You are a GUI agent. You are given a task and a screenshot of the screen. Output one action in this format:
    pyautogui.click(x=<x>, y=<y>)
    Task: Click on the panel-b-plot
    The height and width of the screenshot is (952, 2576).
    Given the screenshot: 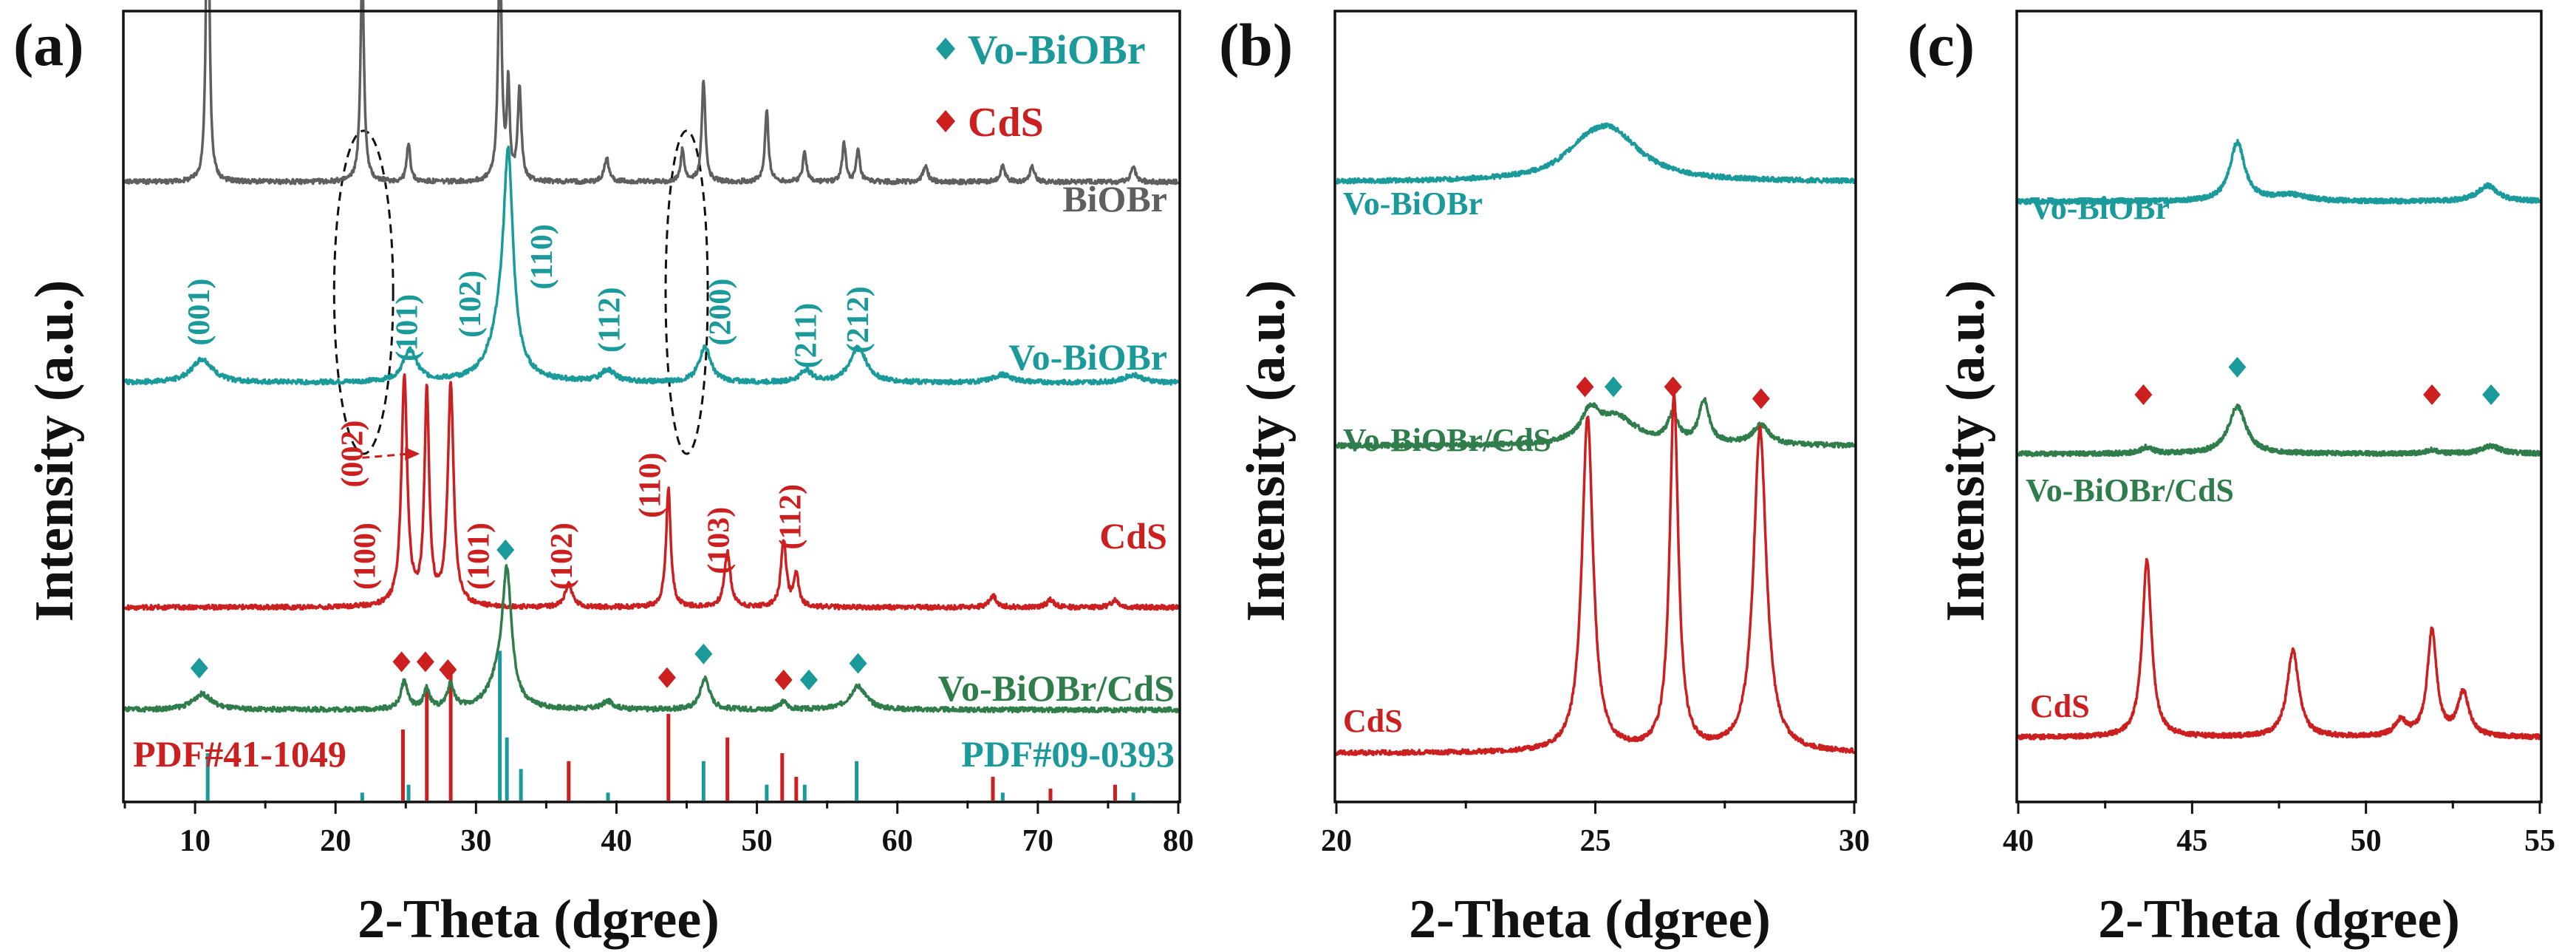 What is the action you would take?
    pyautogui.click(x=1595, y=439)
    